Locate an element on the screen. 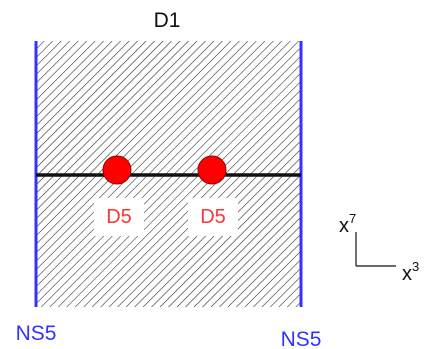 The width and height of the screenshot is (428, 349). axis-label-horizontal: x3 is located at coordinates (410, 272).